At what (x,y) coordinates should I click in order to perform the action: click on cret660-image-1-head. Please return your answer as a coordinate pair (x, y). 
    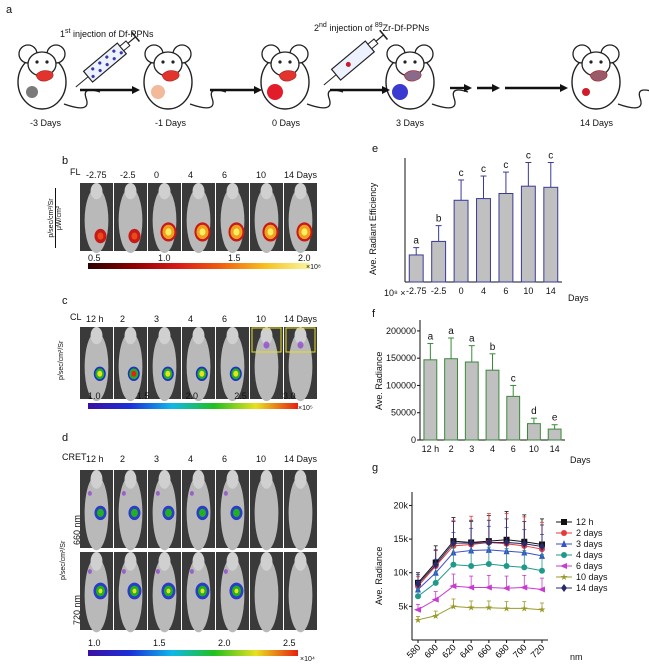
    Looking at the image, I should click on (130, 479).